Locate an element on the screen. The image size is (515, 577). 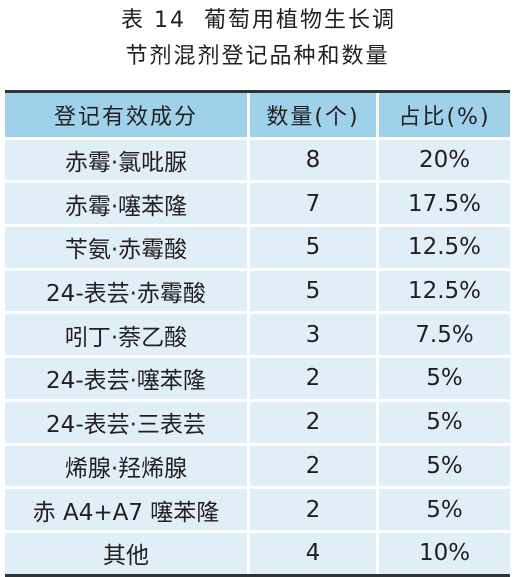
table-row: 苄氨·赤霉酸 5 12.5% is located at coordinates (257, 246).